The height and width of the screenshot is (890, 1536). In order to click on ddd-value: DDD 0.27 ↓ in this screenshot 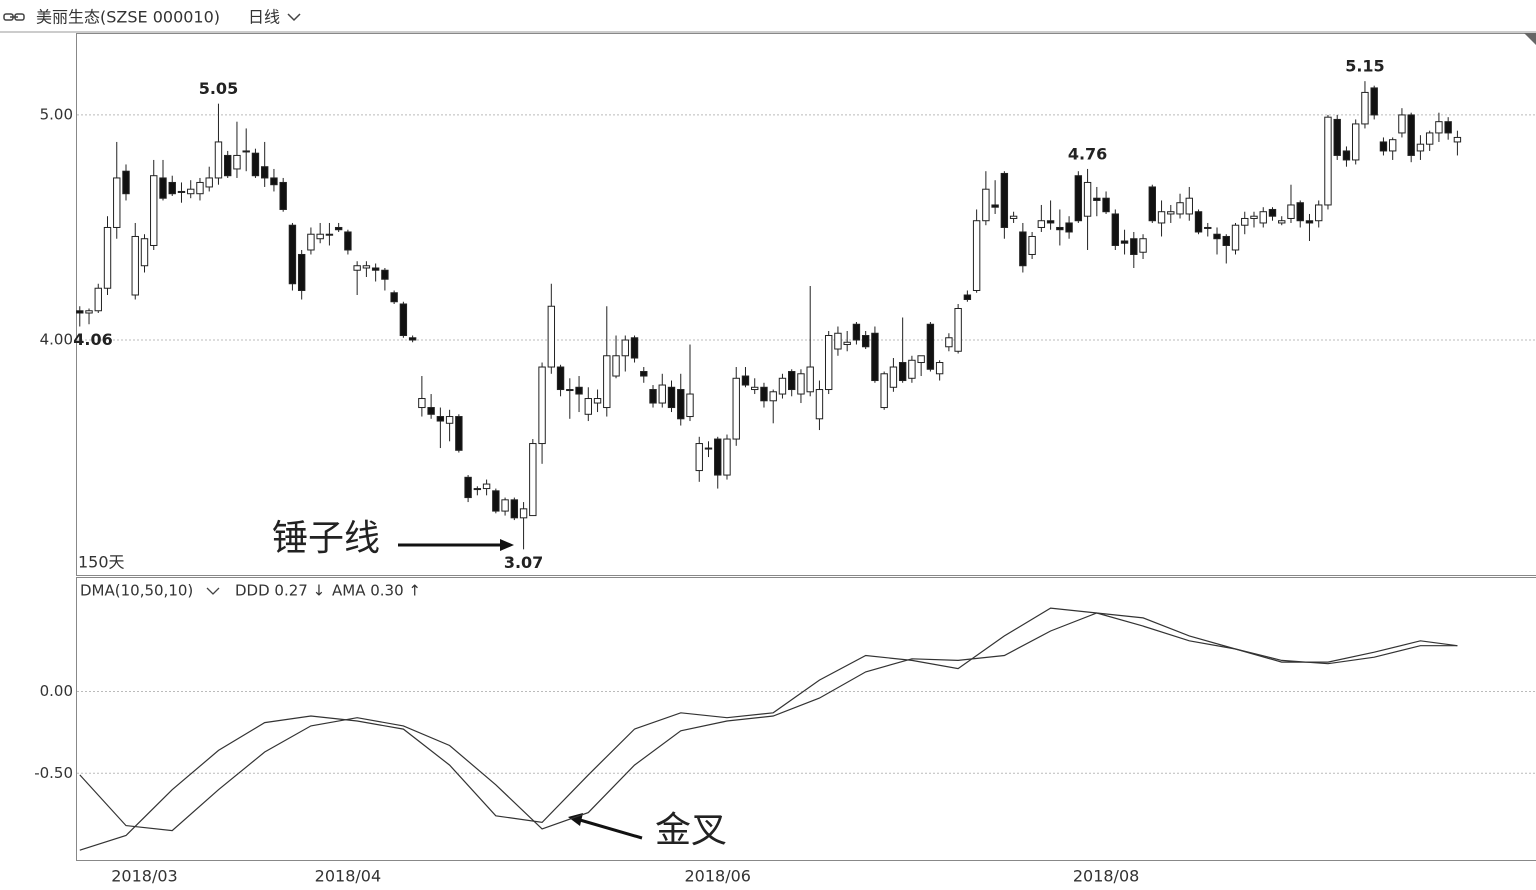, I will do `click(280, 591)`.